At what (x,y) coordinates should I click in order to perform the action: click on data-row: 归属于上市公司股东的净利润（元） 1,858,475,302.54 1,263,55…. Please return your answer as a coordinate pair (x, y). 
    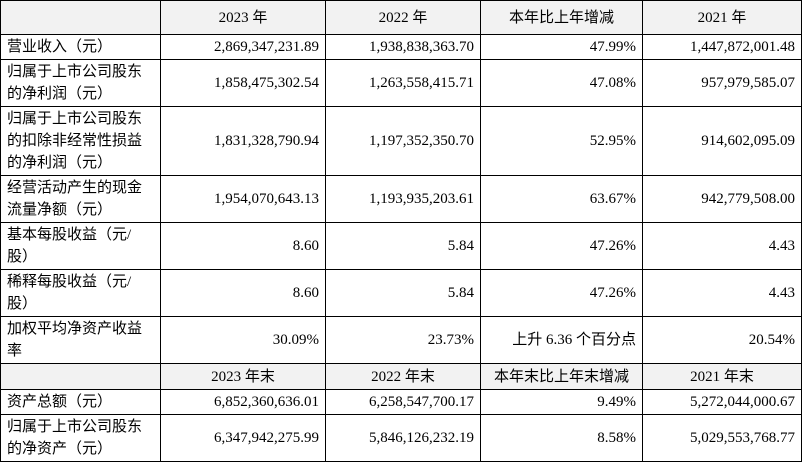
    Looking at the image, I should click on (401, 83).